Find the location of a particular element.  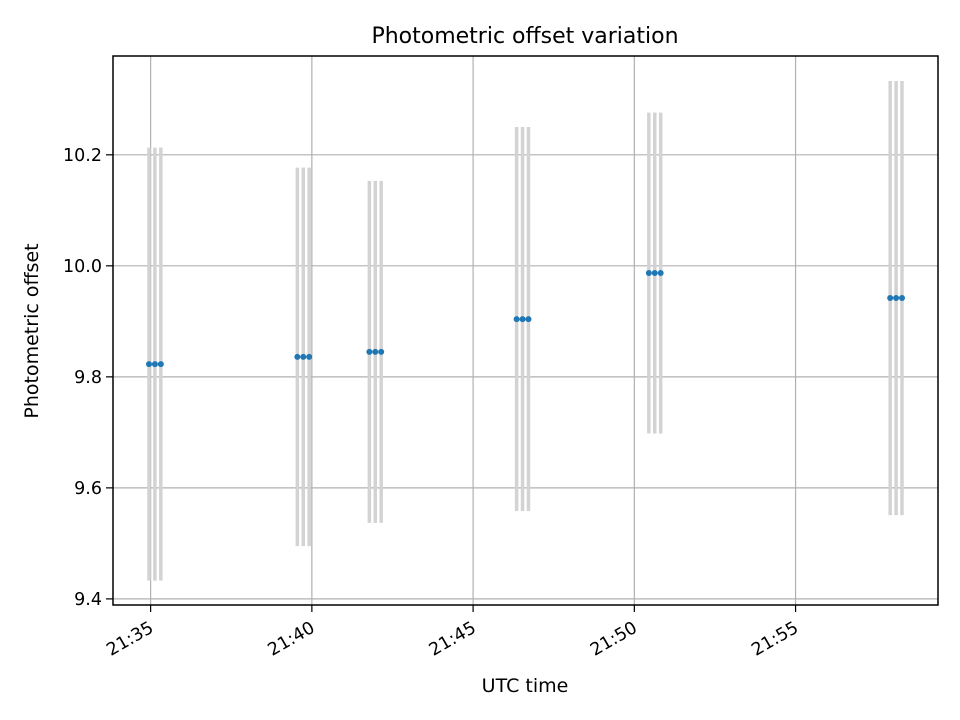

y-tick-label: 9.4 is located at coordinates (88, 600).